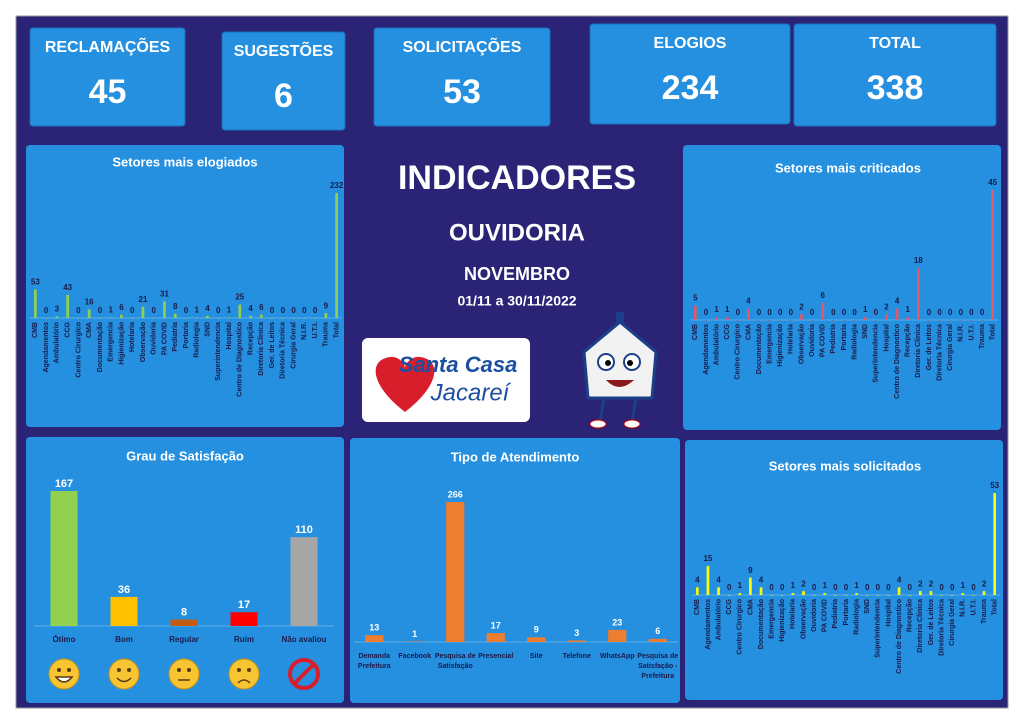 The width and height of the screenshot is (1024, 726). I want to click on category-label: Hotelaria, so click(793, 614).